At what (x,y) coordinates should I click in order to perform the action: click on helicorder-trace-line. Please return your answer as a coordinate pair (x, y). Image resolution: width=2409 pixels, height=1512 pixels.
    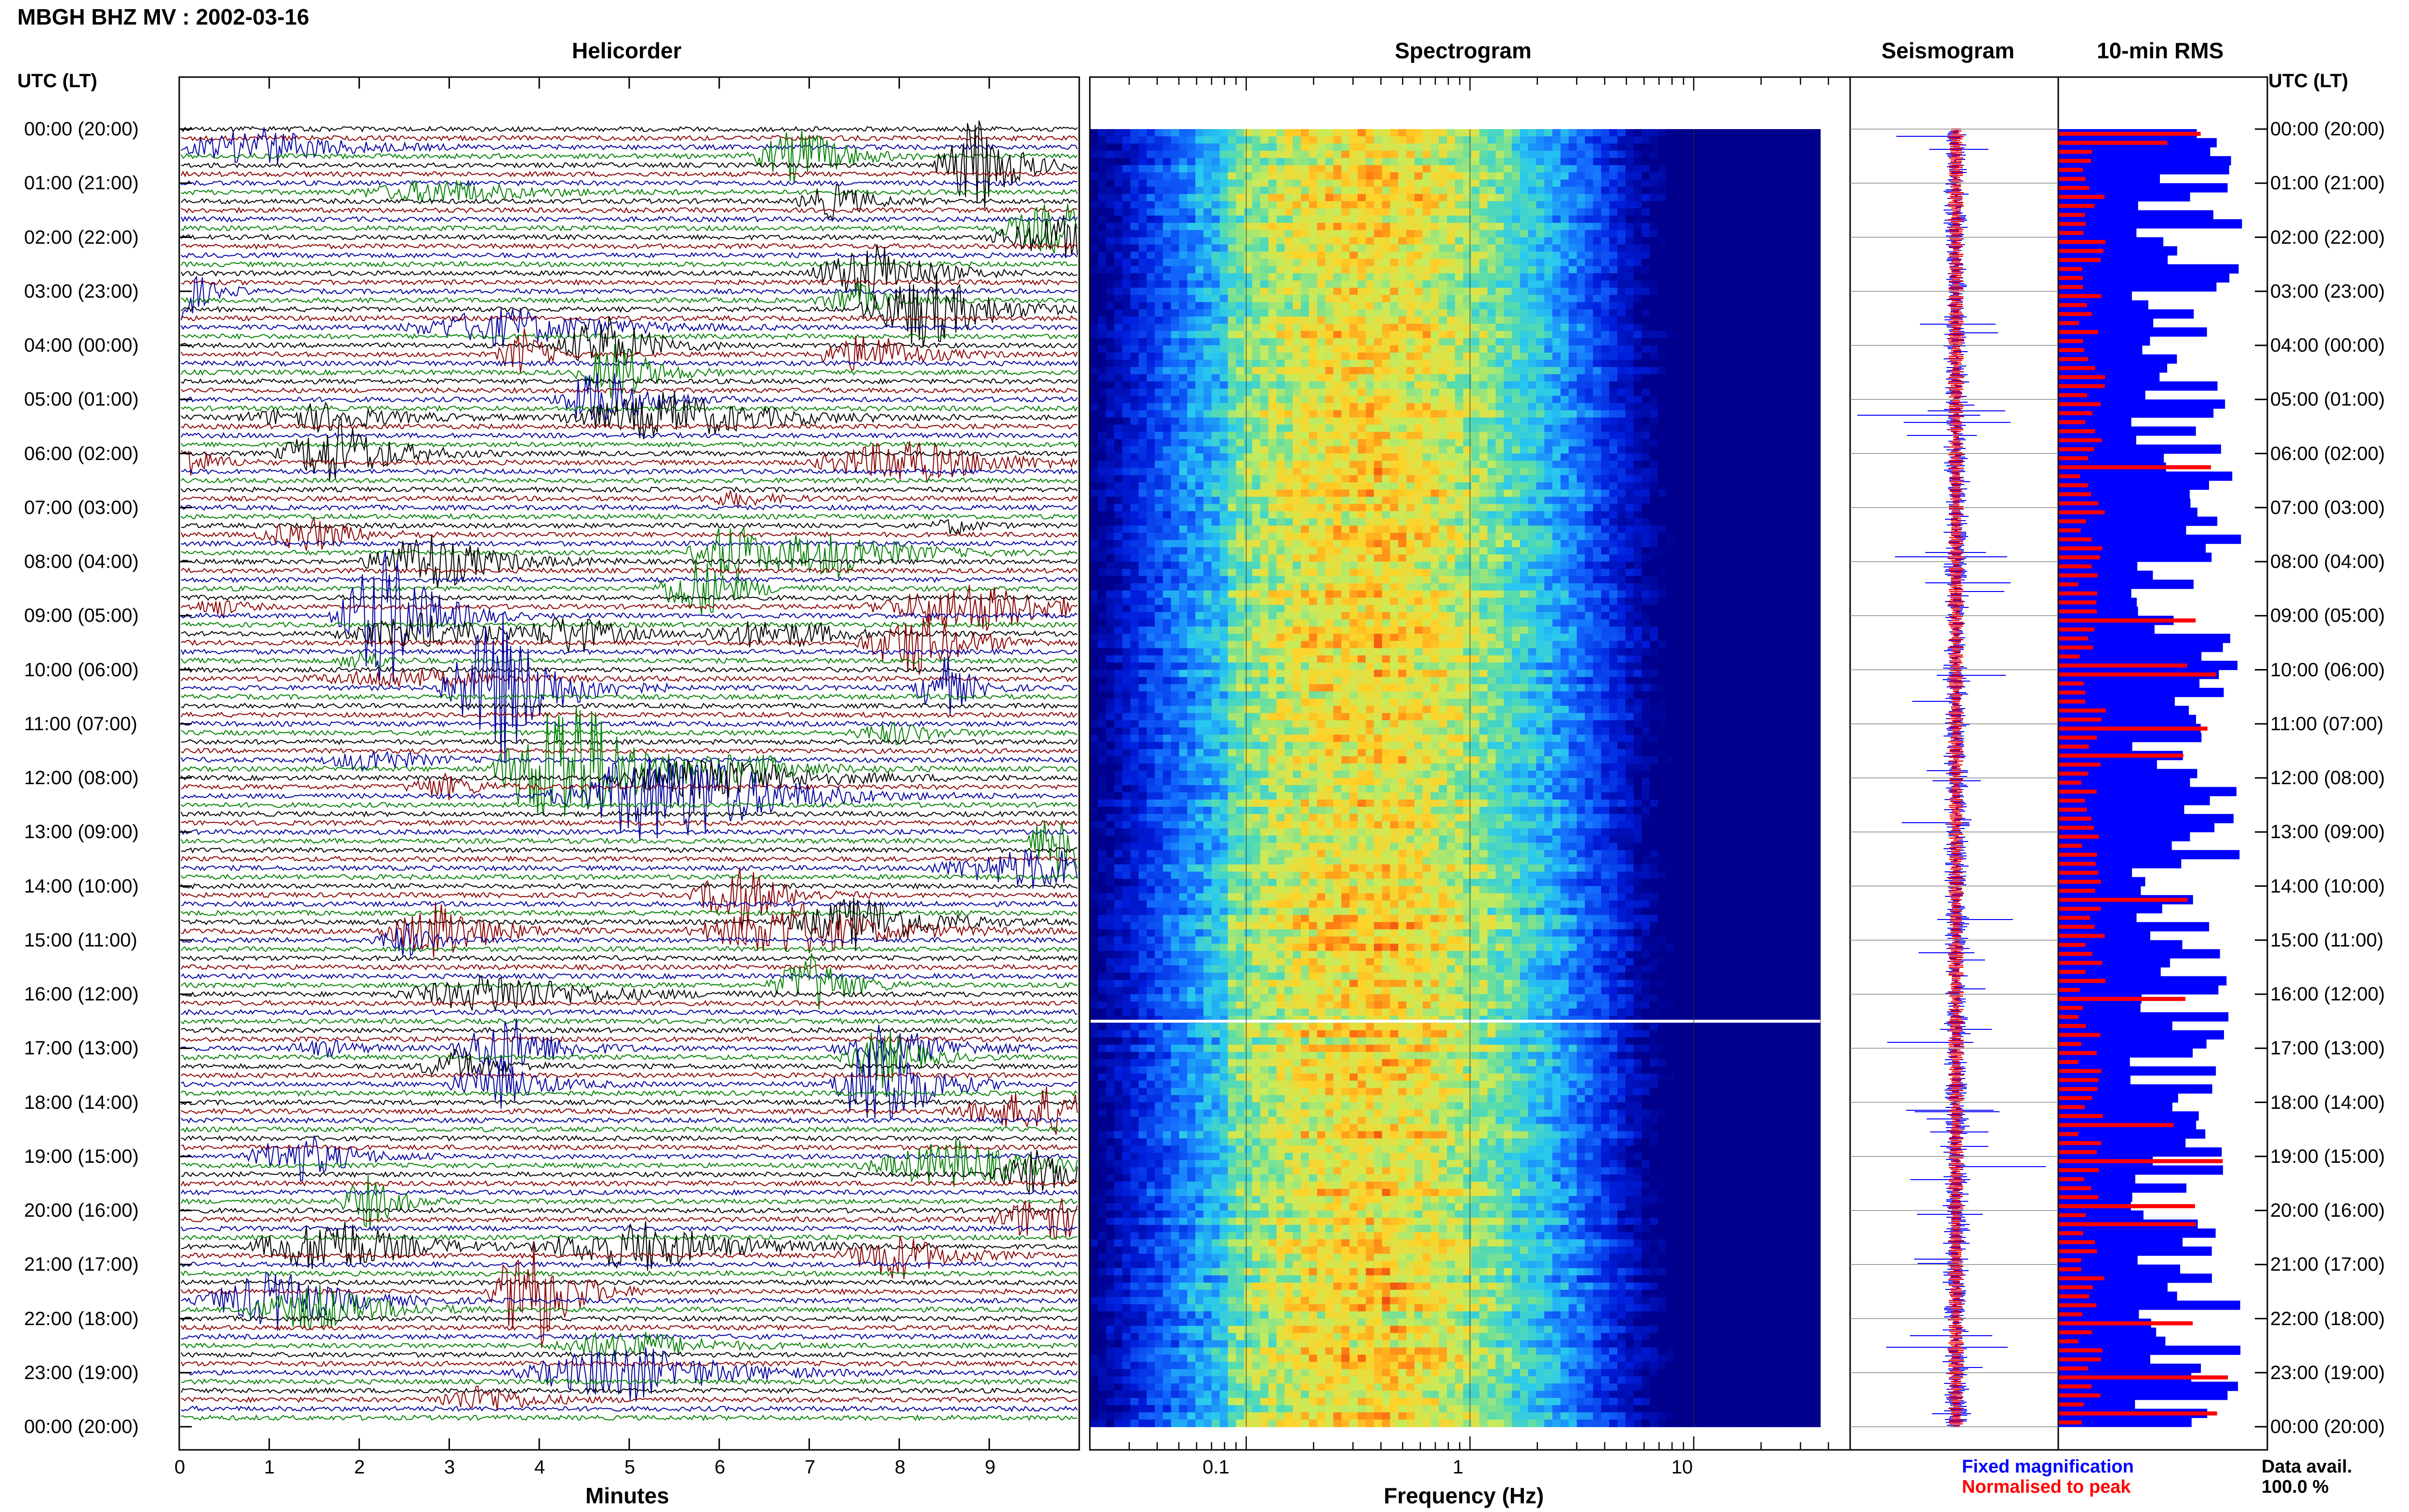
    Looking at the image, I should click on (629, 1202).